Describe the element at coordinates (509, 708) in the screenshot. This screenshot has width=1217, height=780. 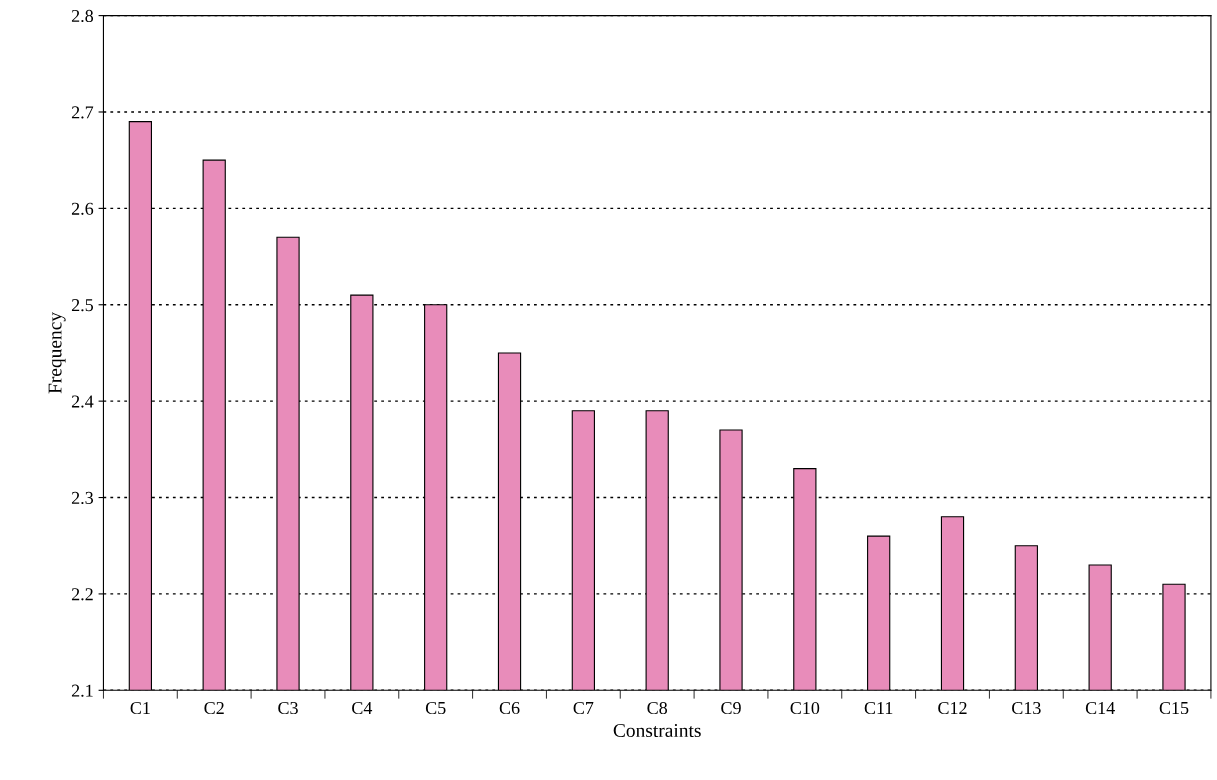
I see `x-tick-label: C6` at that location.